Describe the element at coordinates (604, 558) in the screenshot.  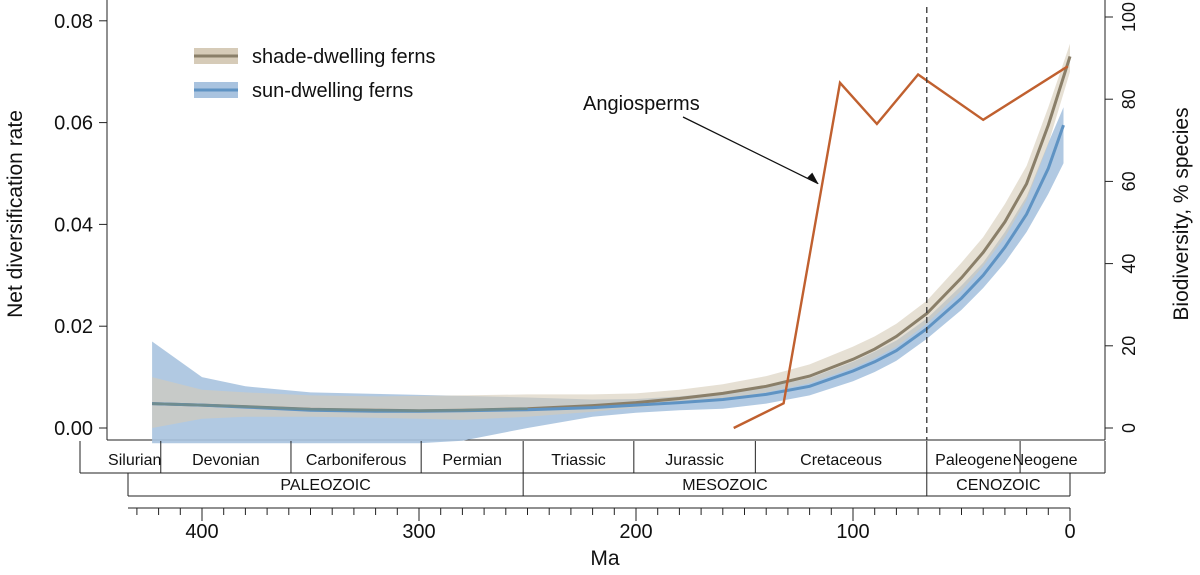
I see `x-axis-label: Ma` at that location.